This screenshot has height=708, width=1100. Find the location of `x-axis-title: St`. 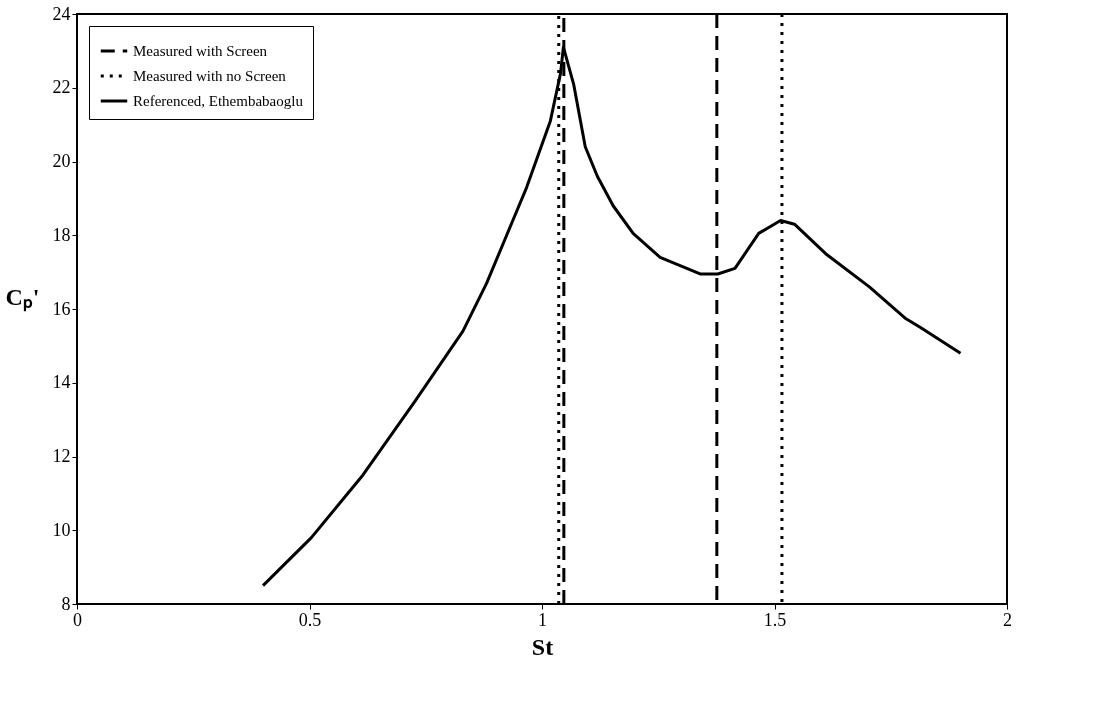

x-axis-title: St is located at coordinates (542, 646).